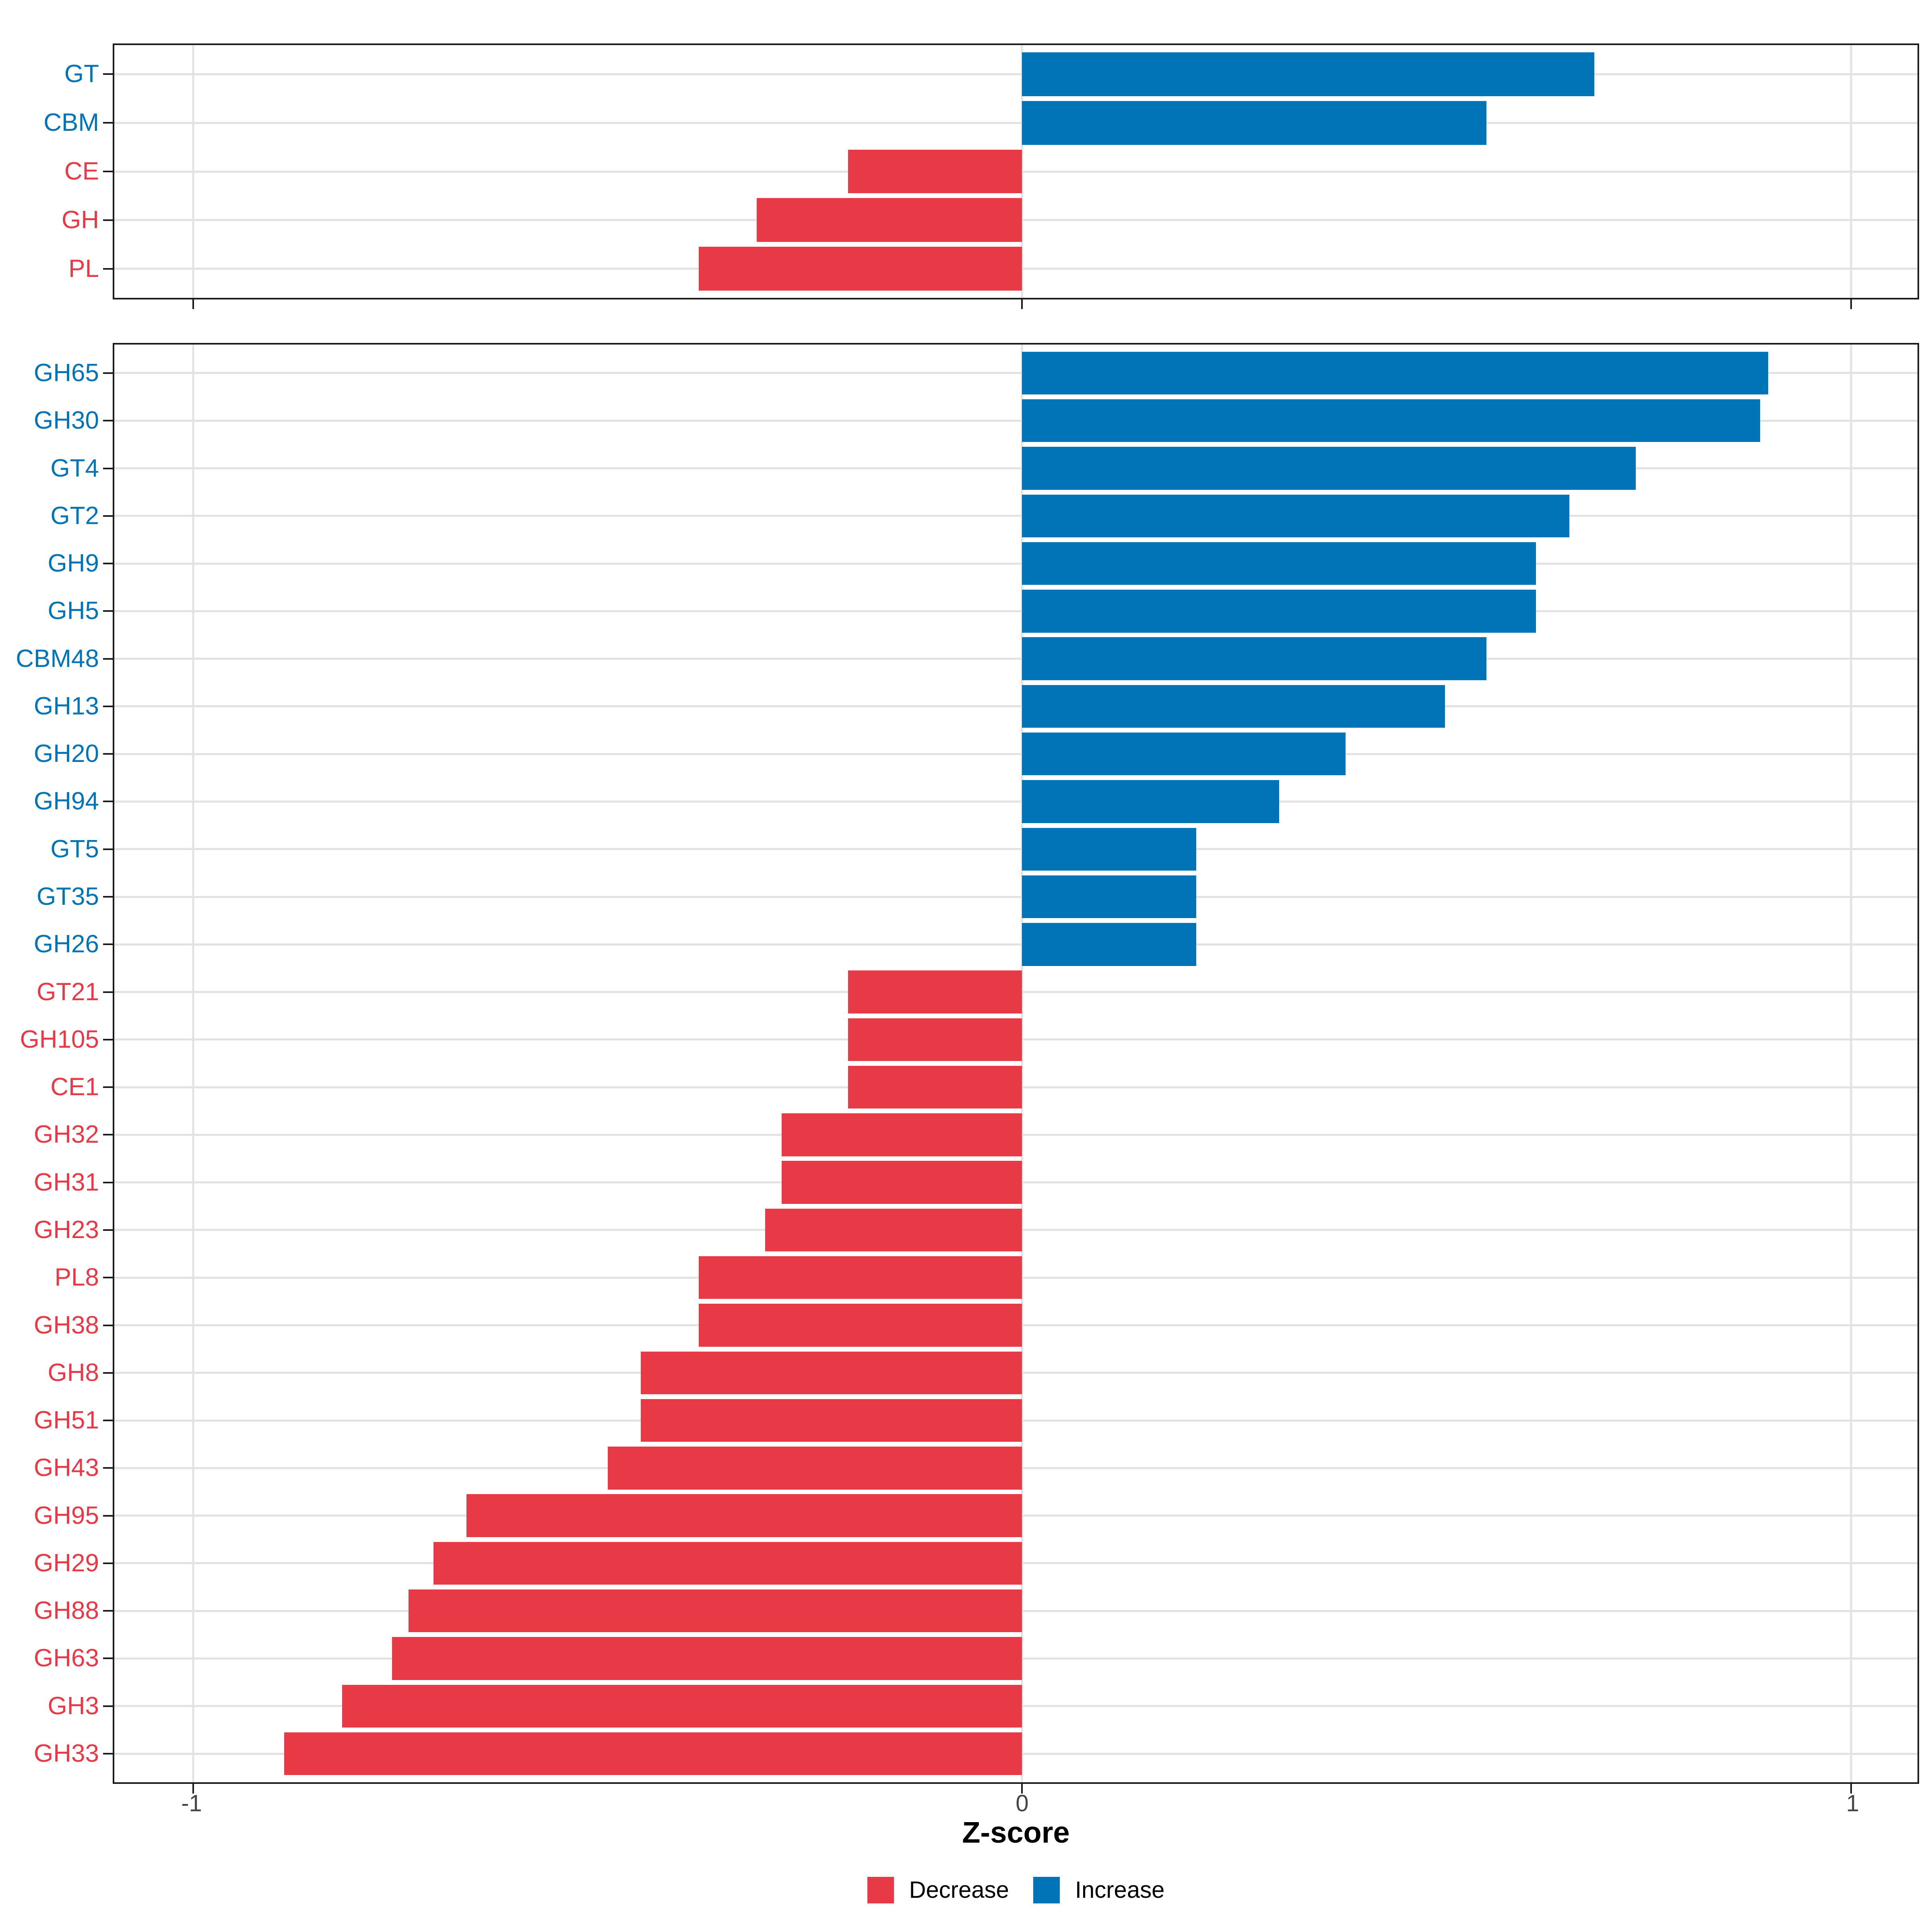 This screenshot has height=1932, width=1932. Describe the element at coordinates (67, 992) in the screenshot. I see `category-label-GT21: GT21` at that location.